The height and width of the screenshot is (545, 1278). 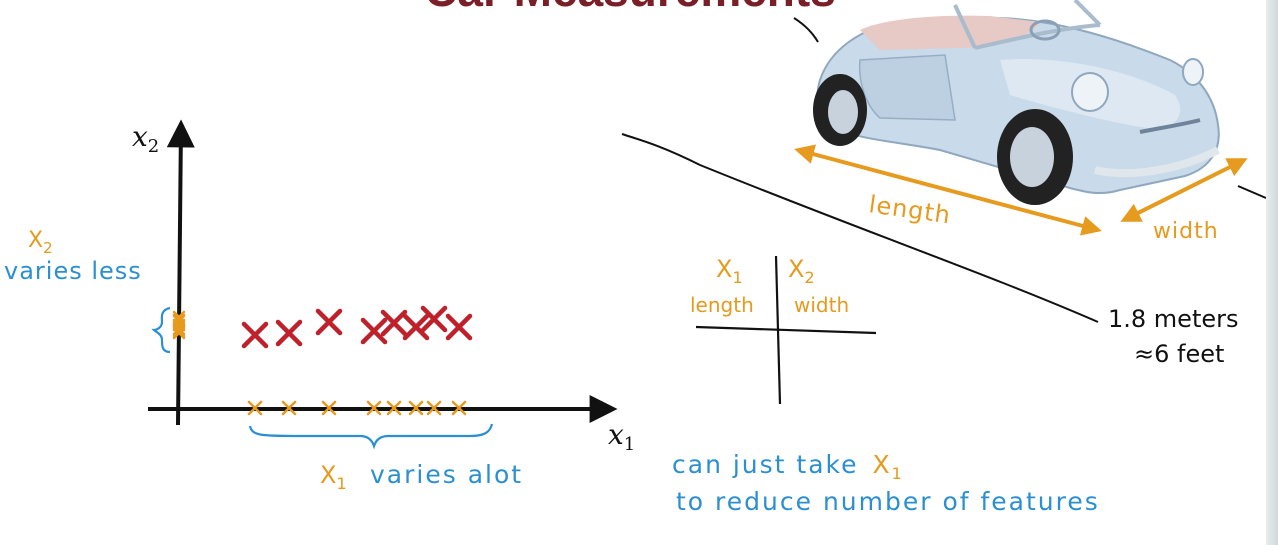 I want to click on y-axis, so click(x=180, y=272).